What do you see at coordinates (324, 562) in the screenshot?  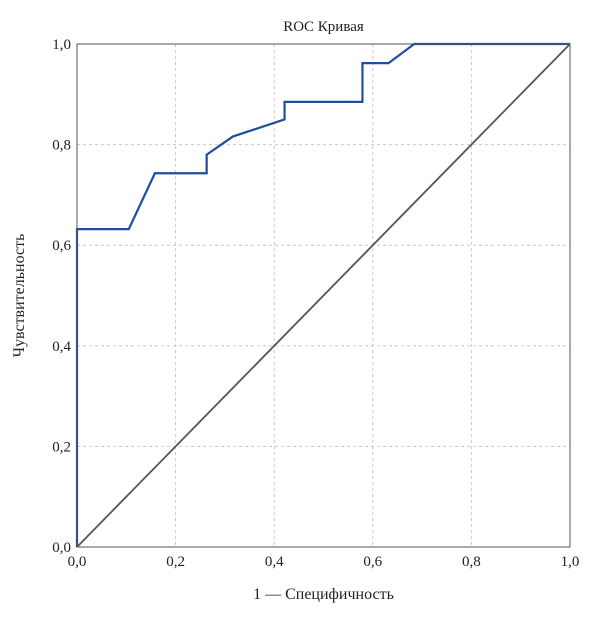 I see `x-tick-labels: 0,0 0,2 0,4 0,6 0,8 1,0` at bounding box center [324, 562].